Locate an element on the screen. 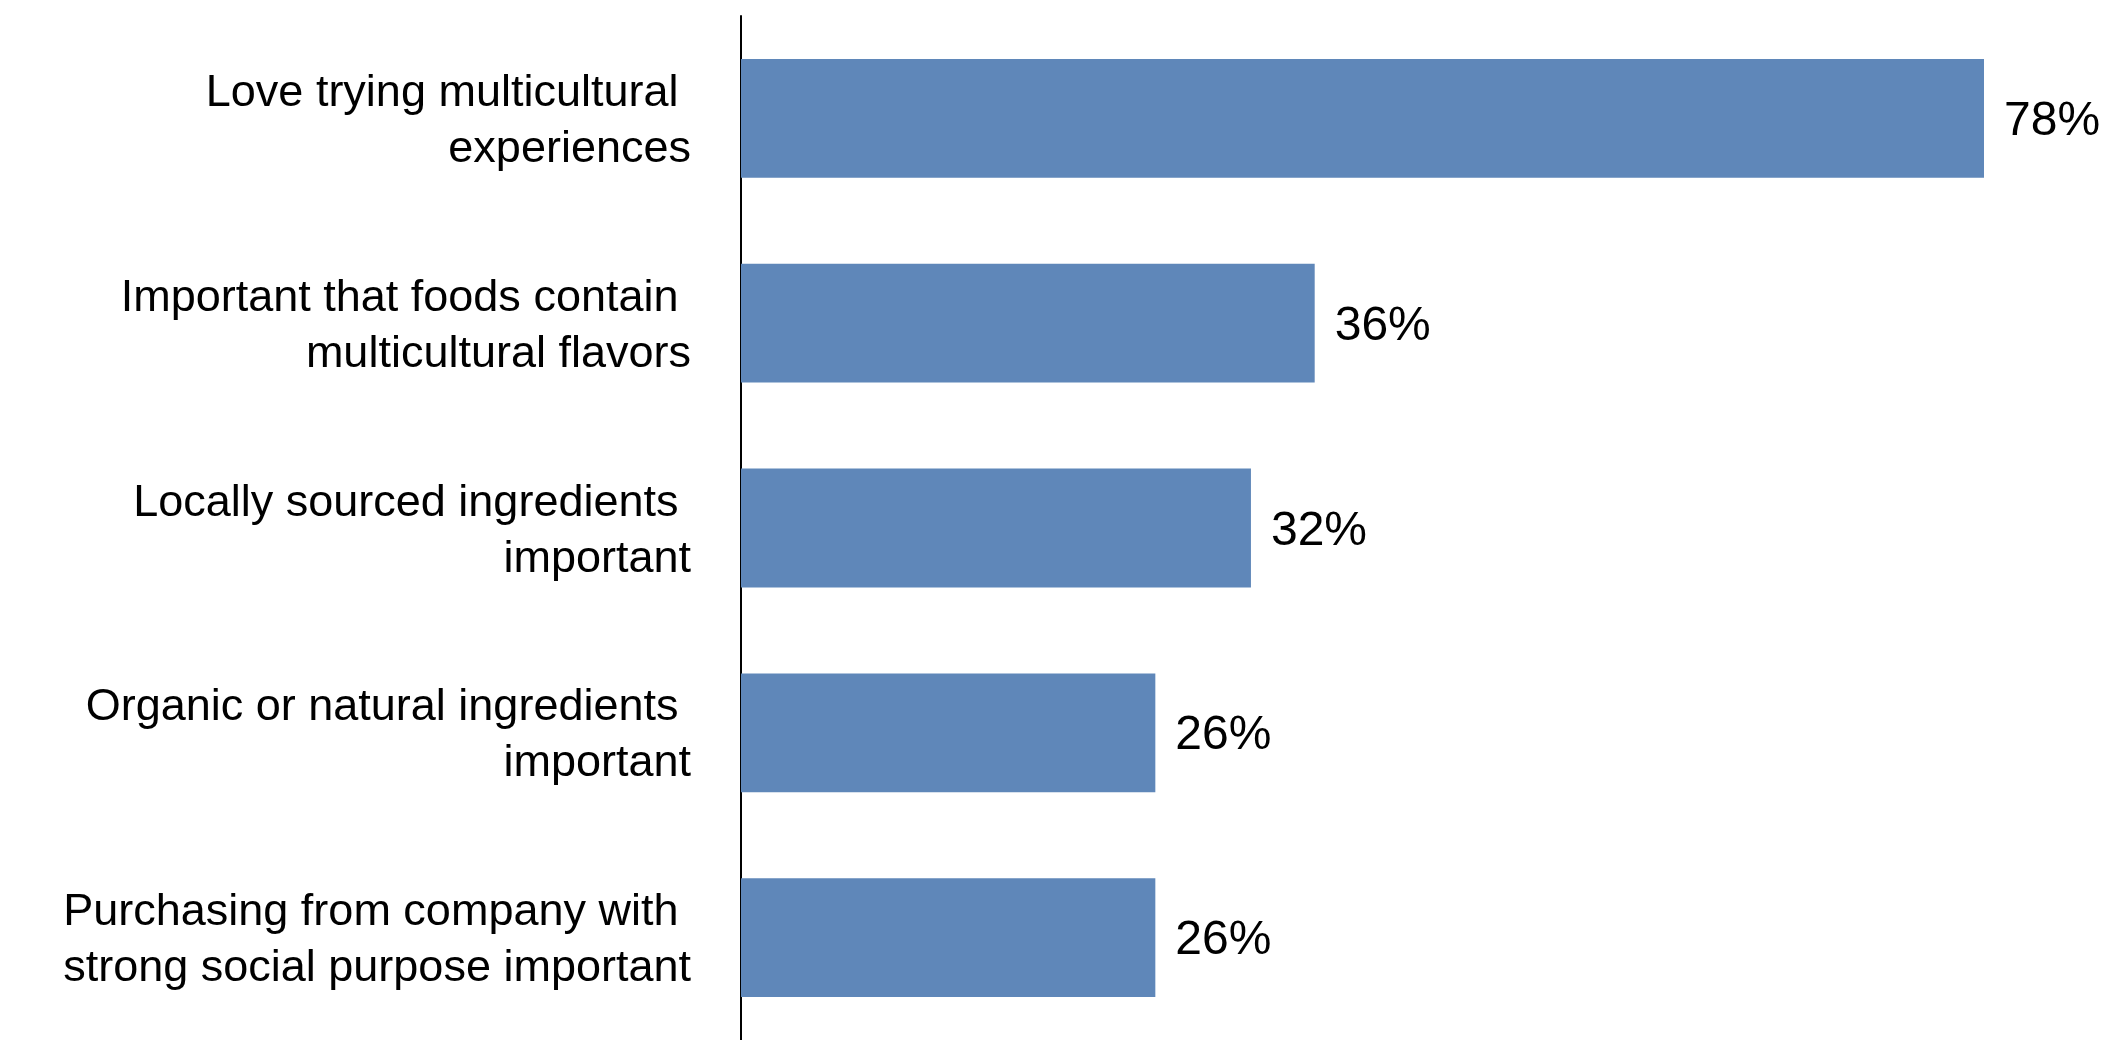  data-label: 36% is located at coordinates (1382, 323).